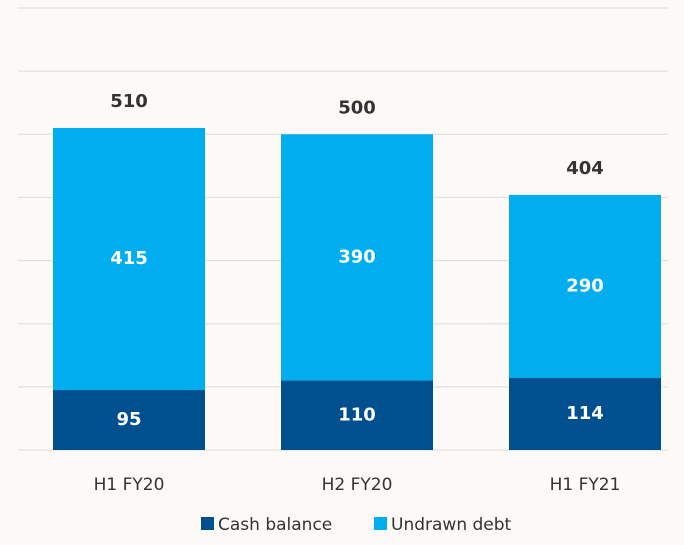  I want to click on value-label: 415, so click(129, 258).